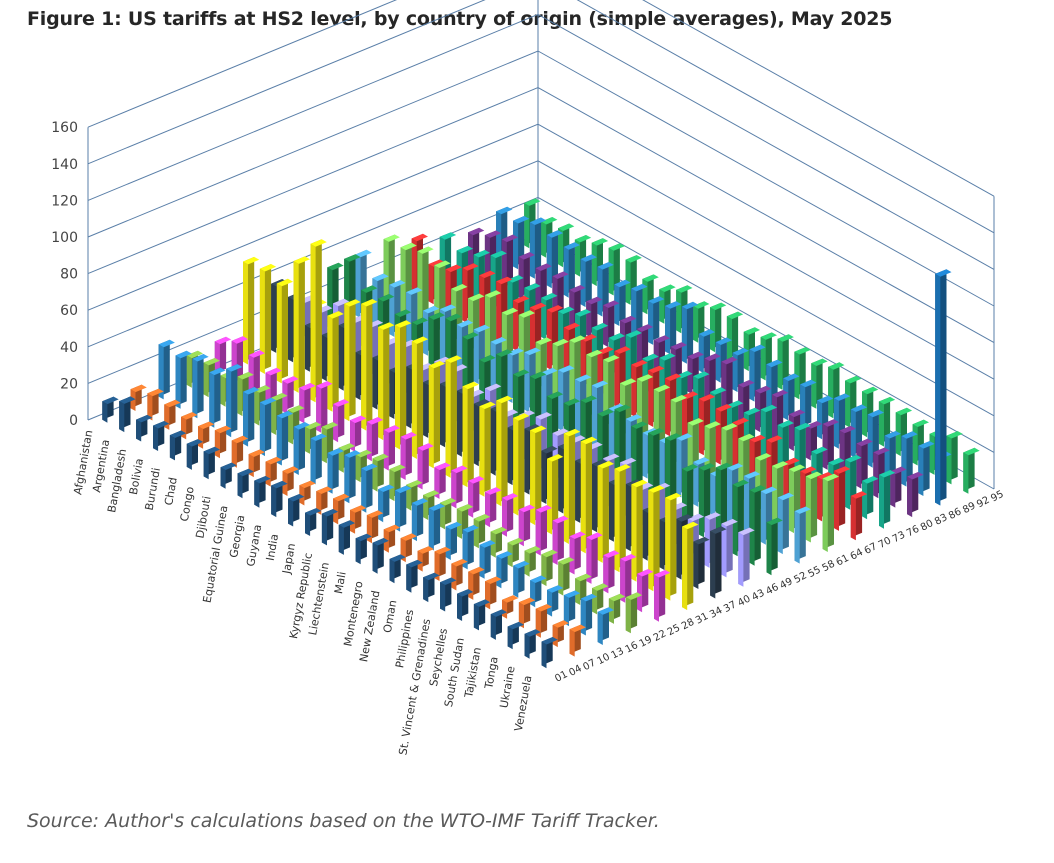  I want to click on hs2-tick-label: 70, so click(885, 543).